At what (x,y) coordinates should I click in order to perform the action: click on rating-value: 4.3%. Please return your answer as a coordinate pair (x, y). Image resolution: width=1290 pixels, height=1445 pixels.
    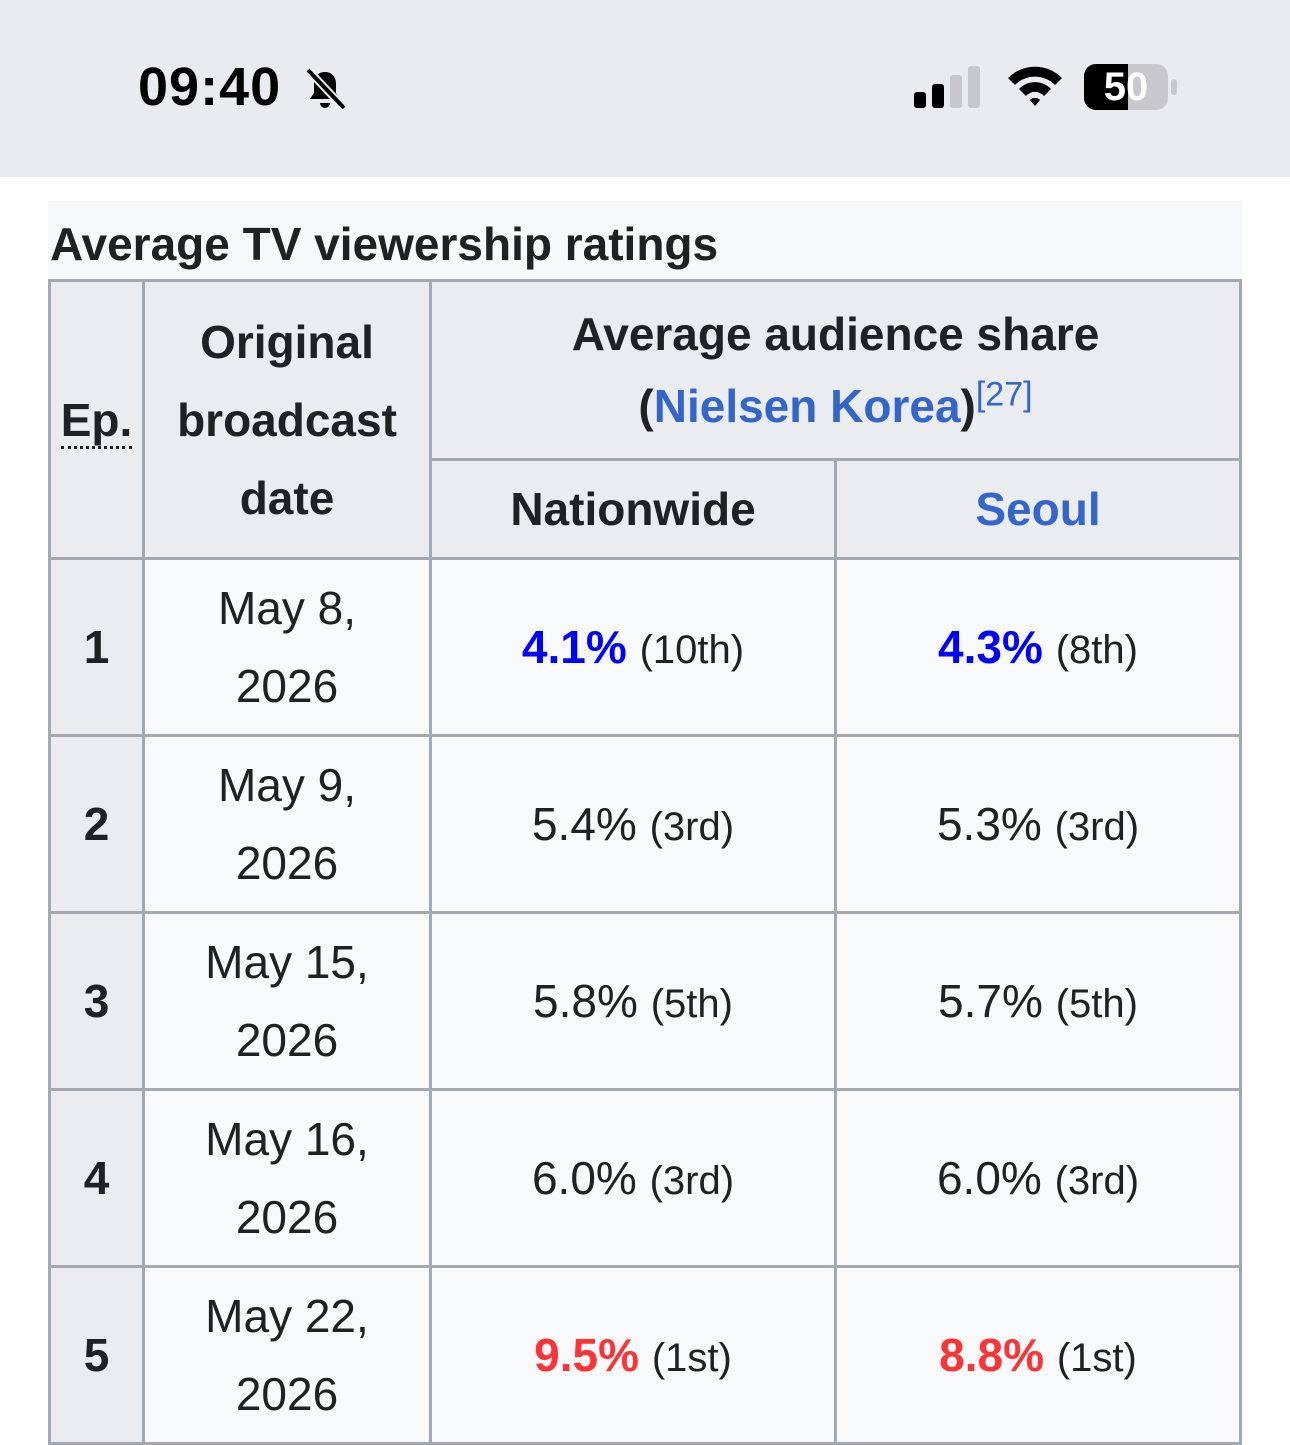
    Looking at the image, I should click on (990, 647).